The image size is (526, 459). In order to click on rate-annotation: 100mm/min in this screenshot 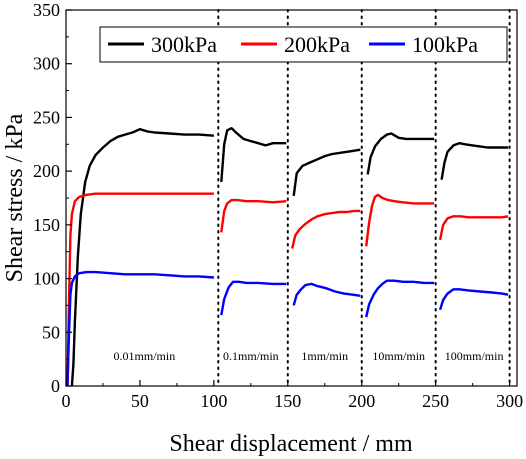, I will do `click(474, 356)`.